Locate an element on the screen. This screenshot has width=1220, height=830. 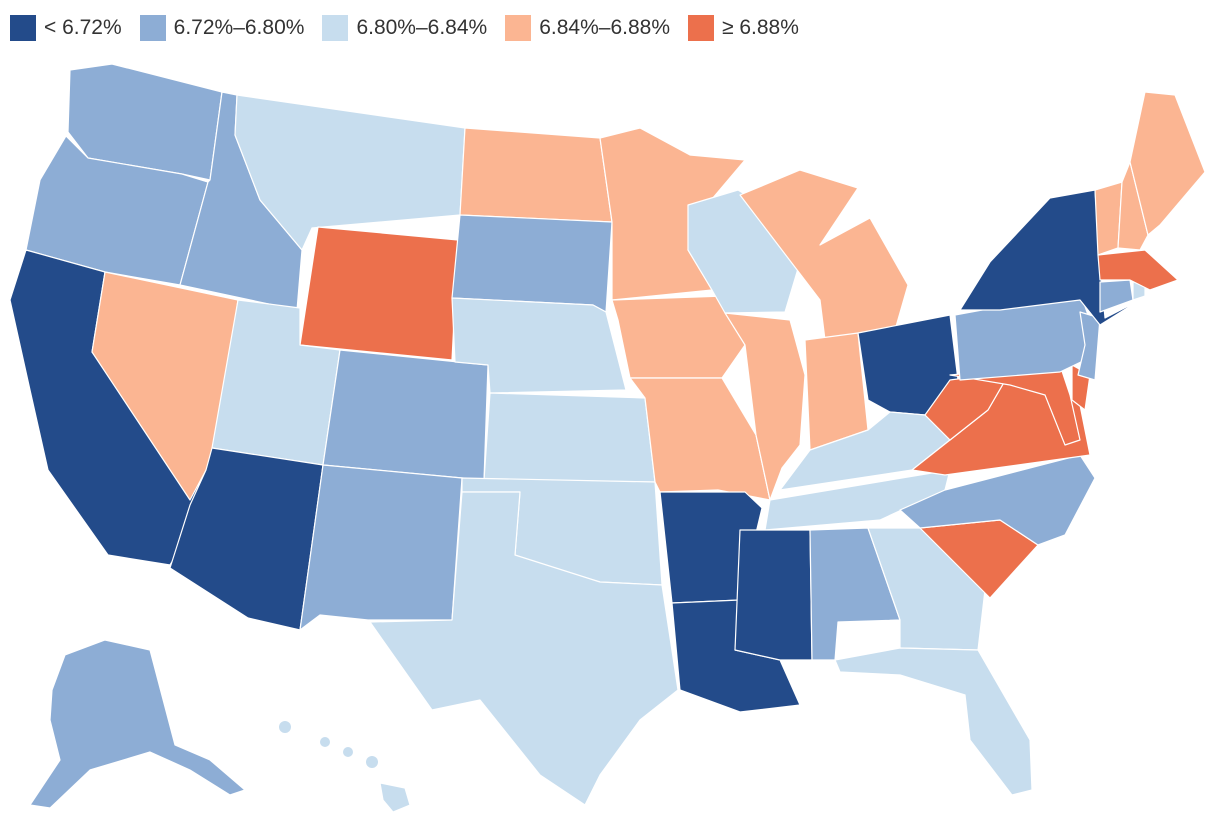
state-hi is located at coordinates (395, 797).